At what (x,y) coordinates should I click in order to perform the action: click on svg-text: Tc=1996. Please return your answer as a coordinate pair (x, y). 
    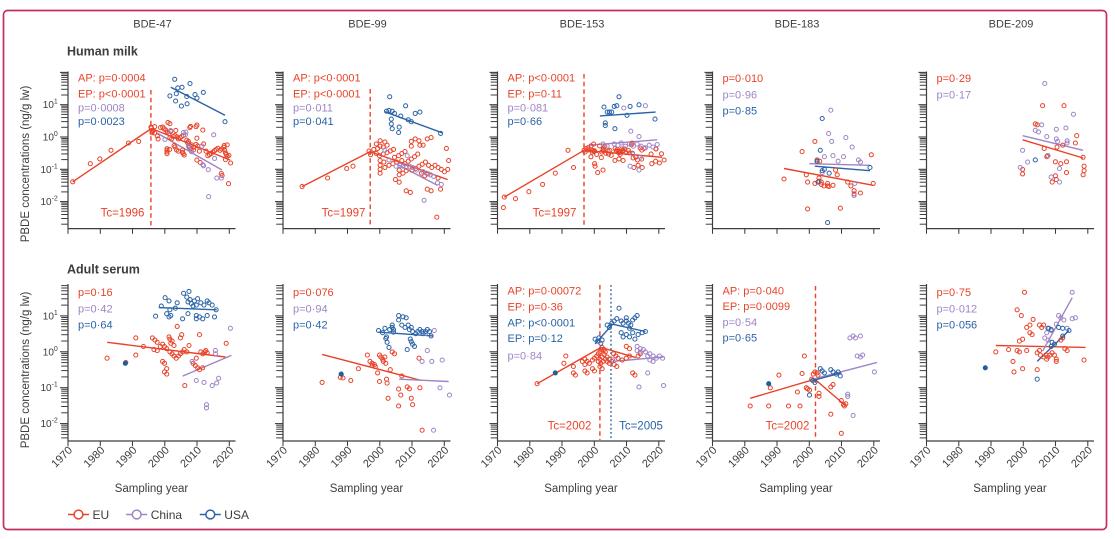
    Looking at the image, I should click on (123, 213).